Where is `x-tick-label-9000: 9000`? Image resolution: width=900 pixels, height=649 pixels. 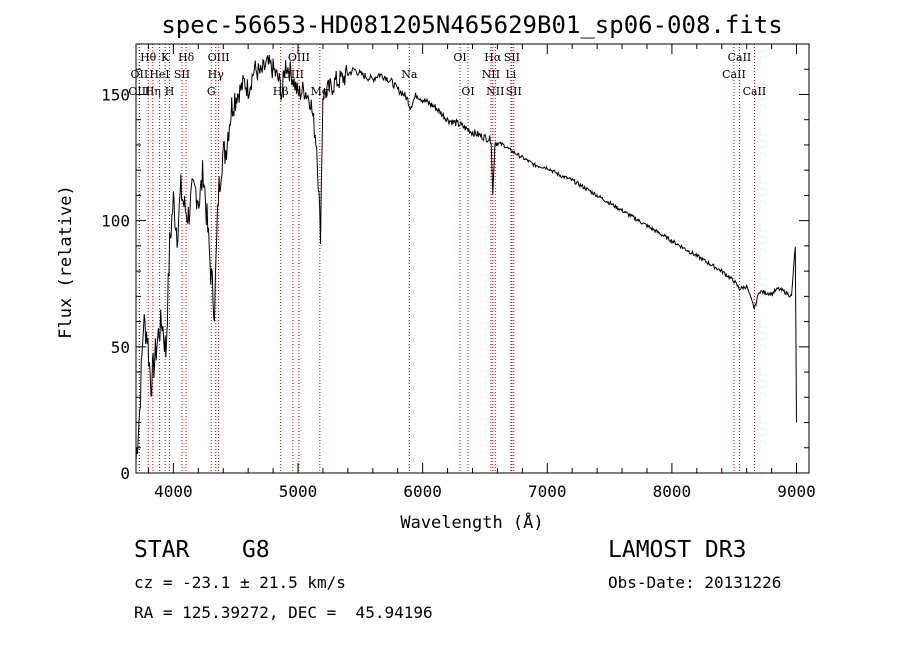
x-tick-label-9000: 9000 is located at coordinates (796, 491).